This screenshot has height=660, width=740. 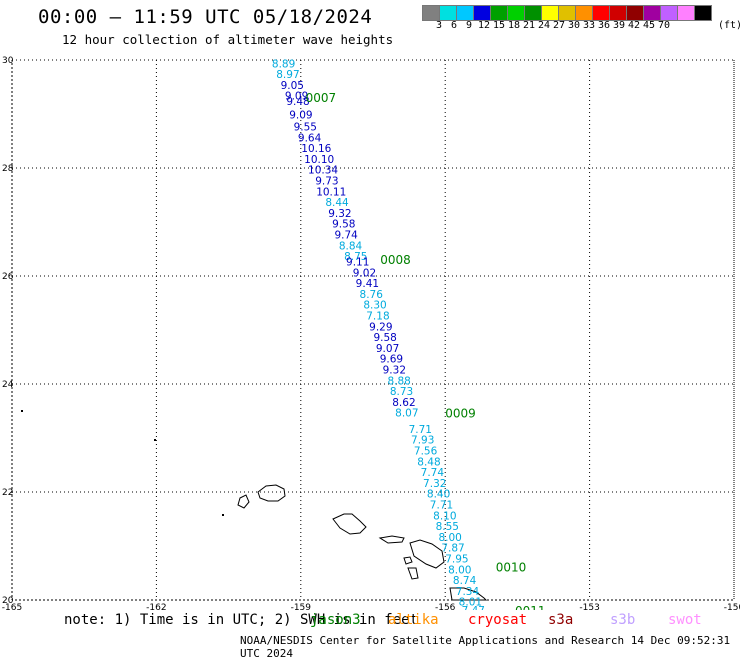 I want to click on wave-height-reading: 7.87, so click(x=452, y=549).